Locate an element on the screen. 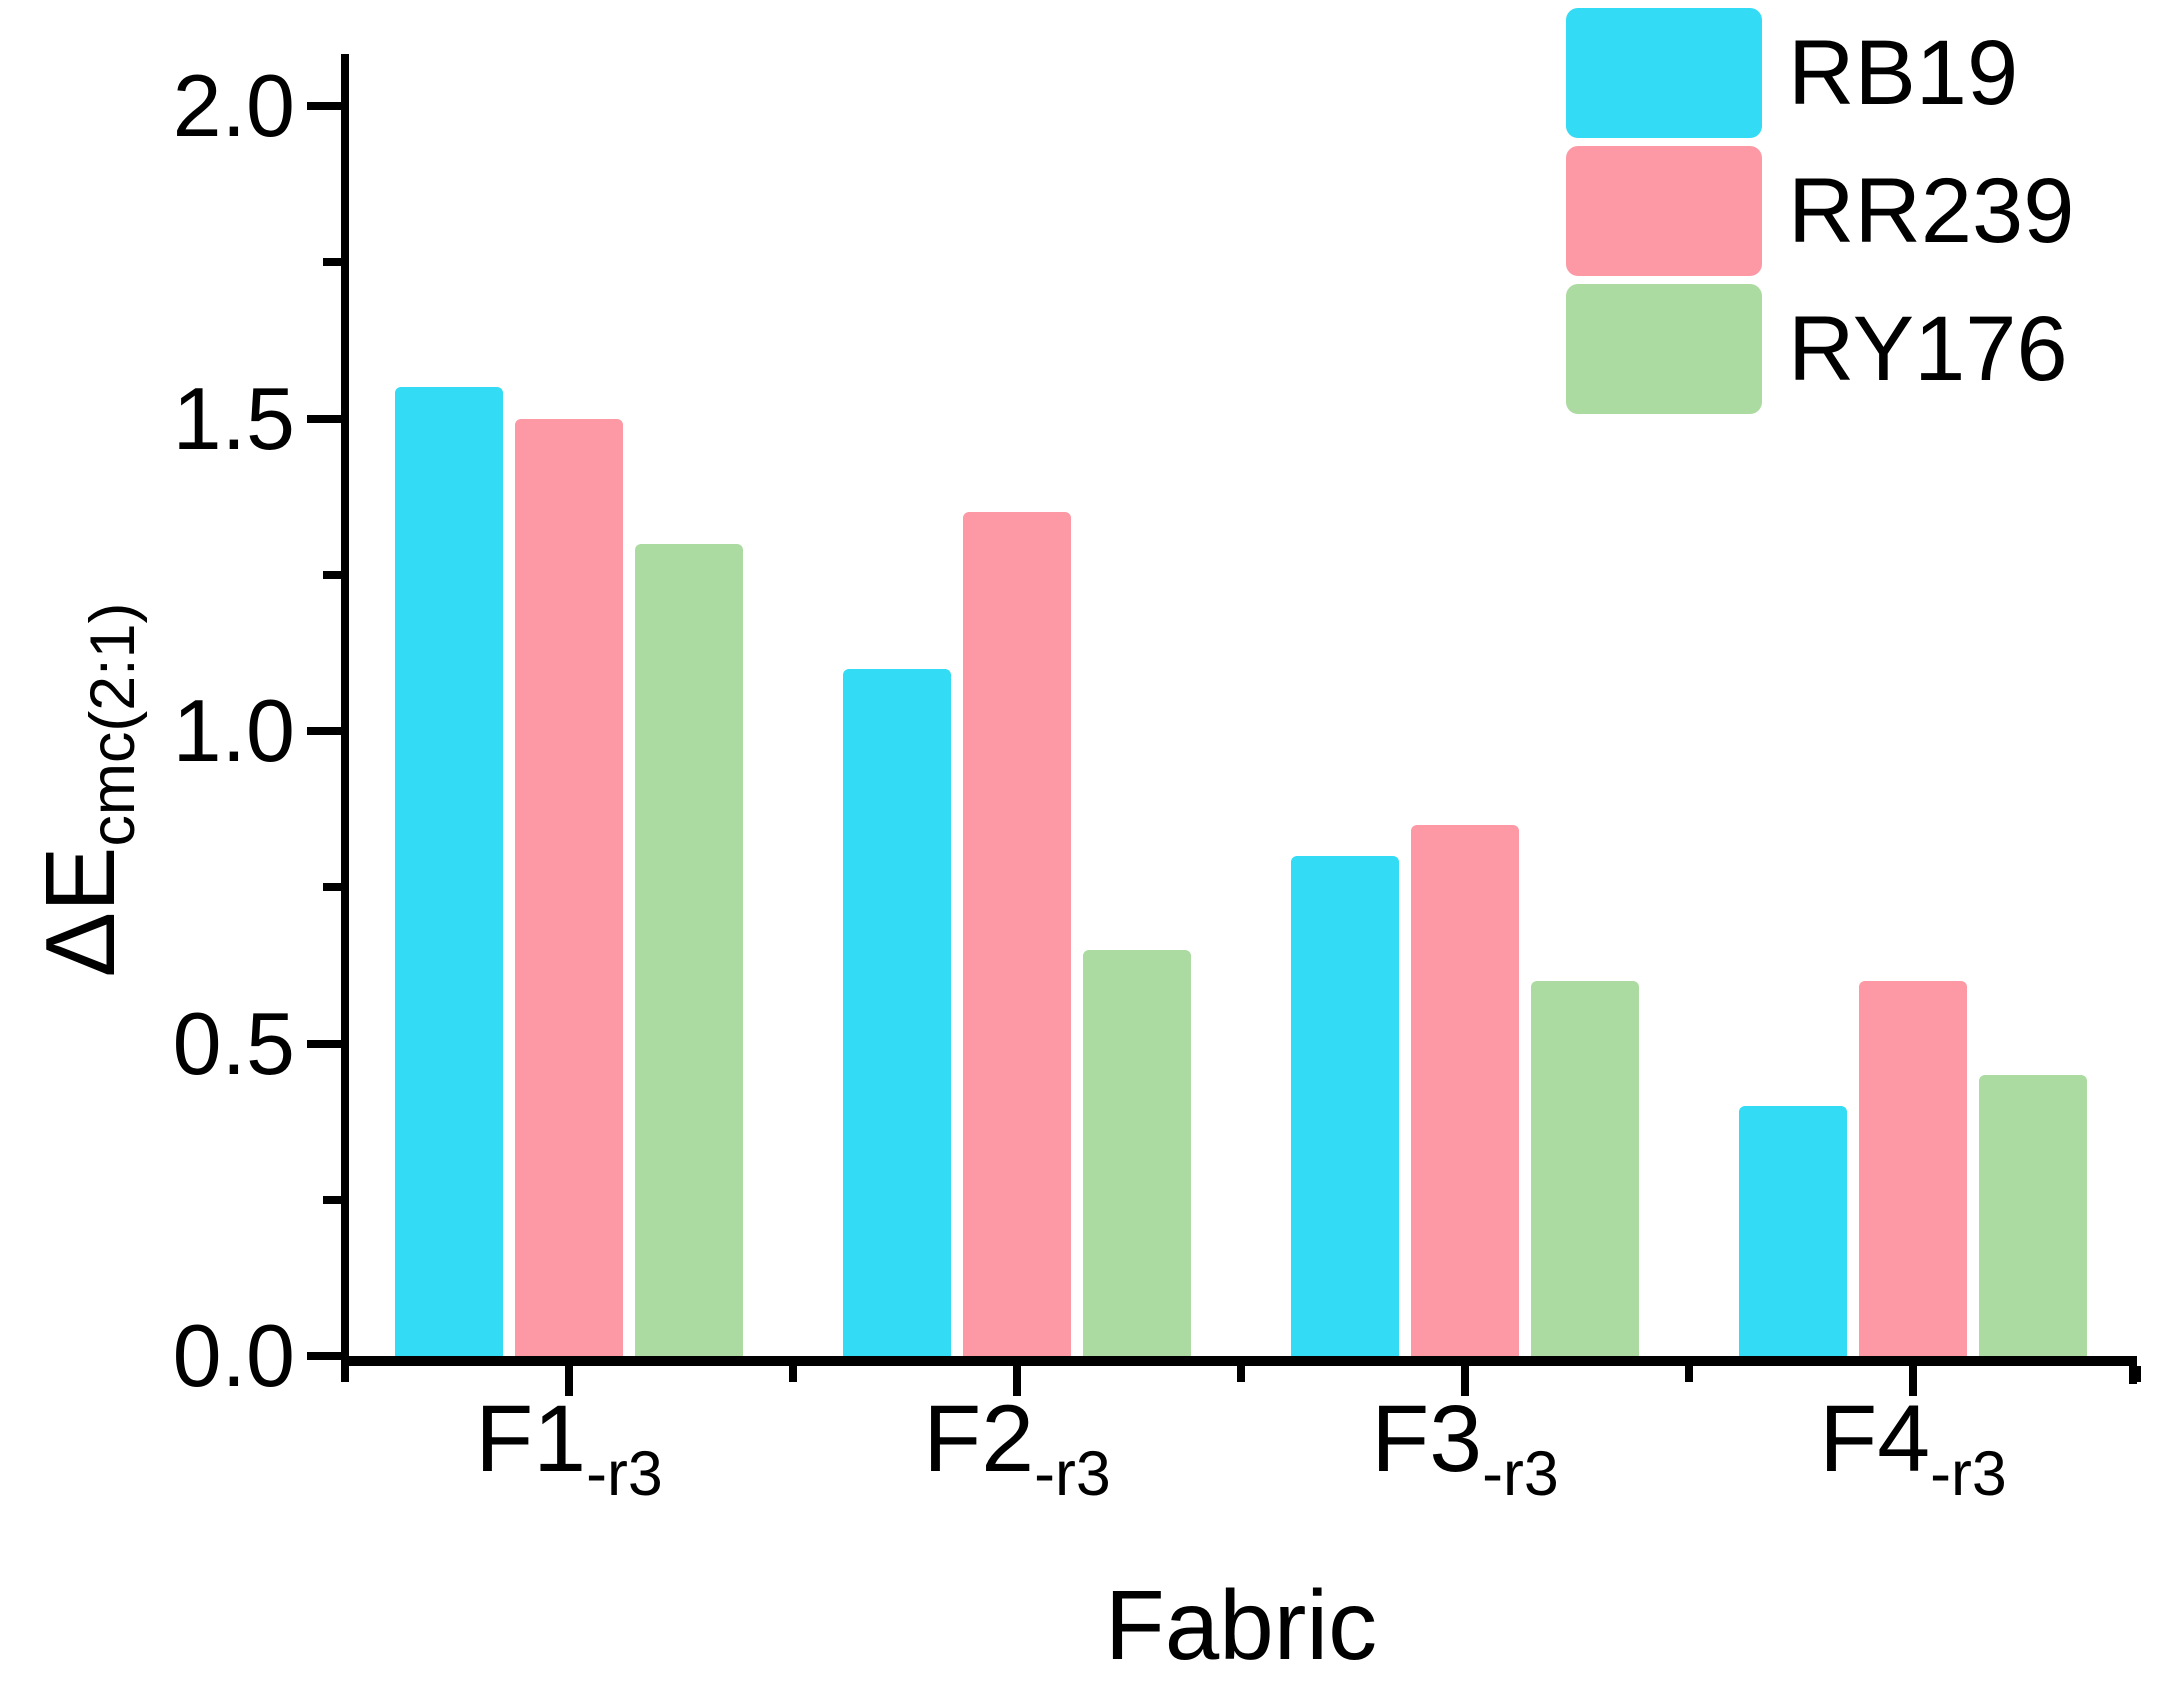  y-tick-label: 0.0 is located at coordinates (233, 1355).